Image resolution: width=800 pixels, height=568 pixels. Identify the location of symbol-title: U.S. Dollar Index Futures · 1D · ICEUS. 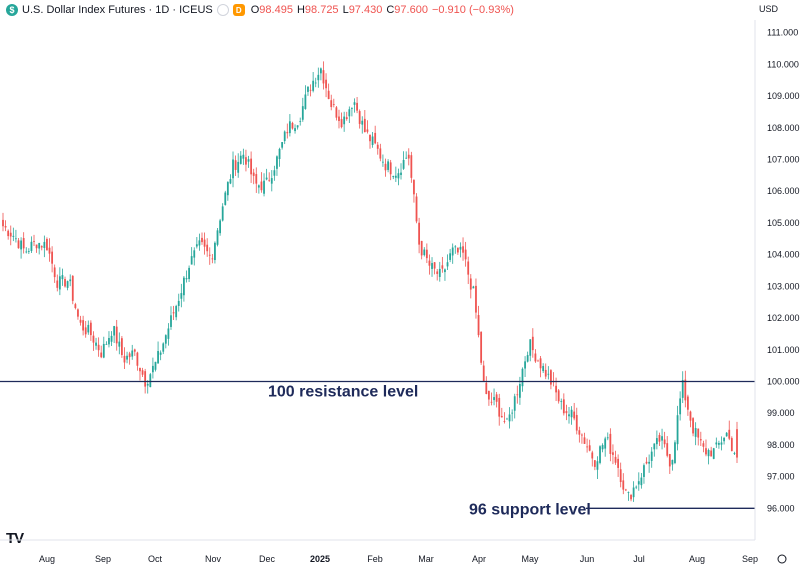
(117, 10).